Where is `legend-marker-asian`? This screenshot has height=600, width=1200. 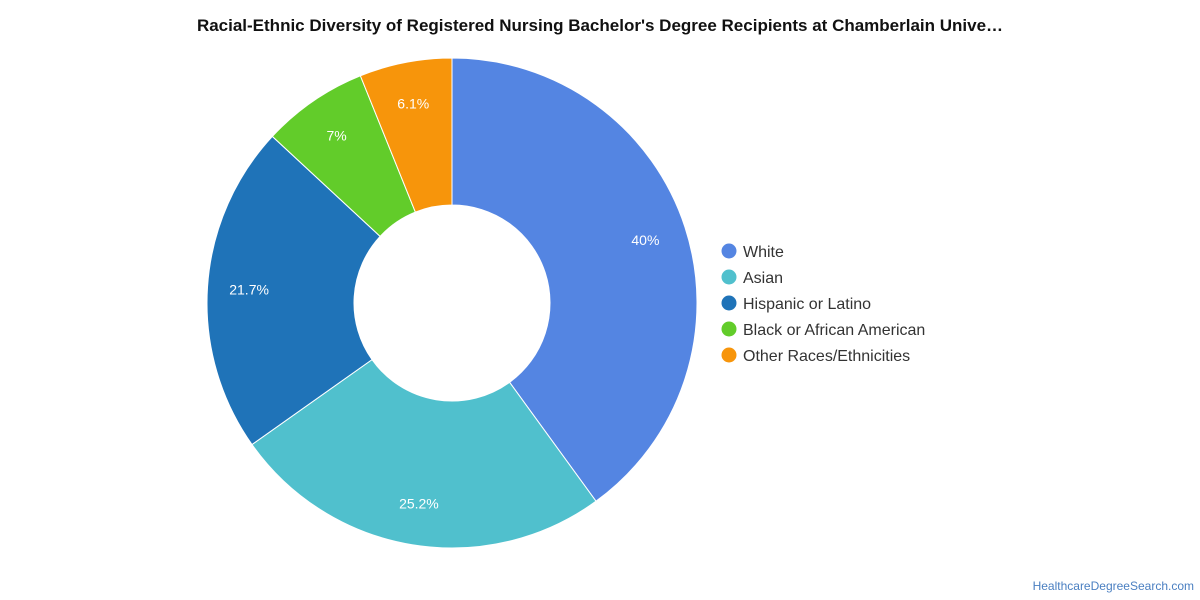 legend-marker-asian is located at coordinates (729, 277).